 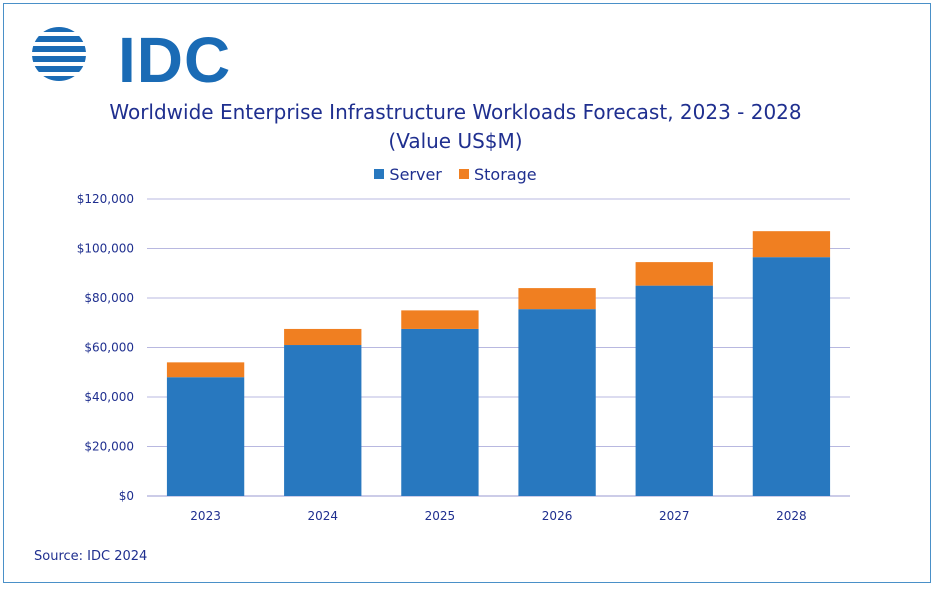 I want to click on legend-item-storage: Storage, so click(x=497, y=174).